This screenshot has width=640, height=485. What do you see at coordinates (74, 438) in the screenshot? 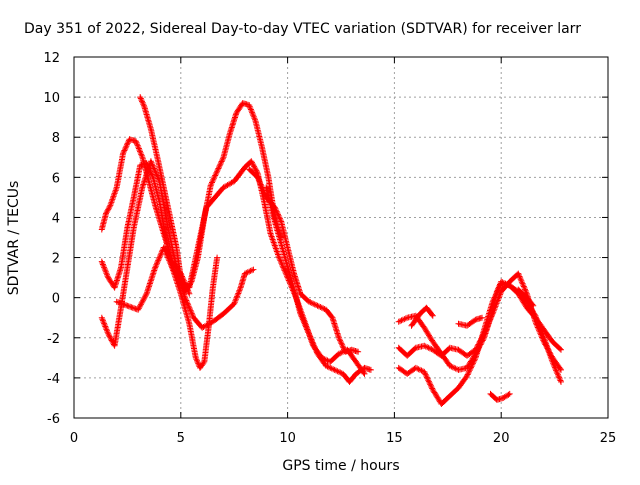
I see `x-tick-label: 0` at bounding box center [74, 438].